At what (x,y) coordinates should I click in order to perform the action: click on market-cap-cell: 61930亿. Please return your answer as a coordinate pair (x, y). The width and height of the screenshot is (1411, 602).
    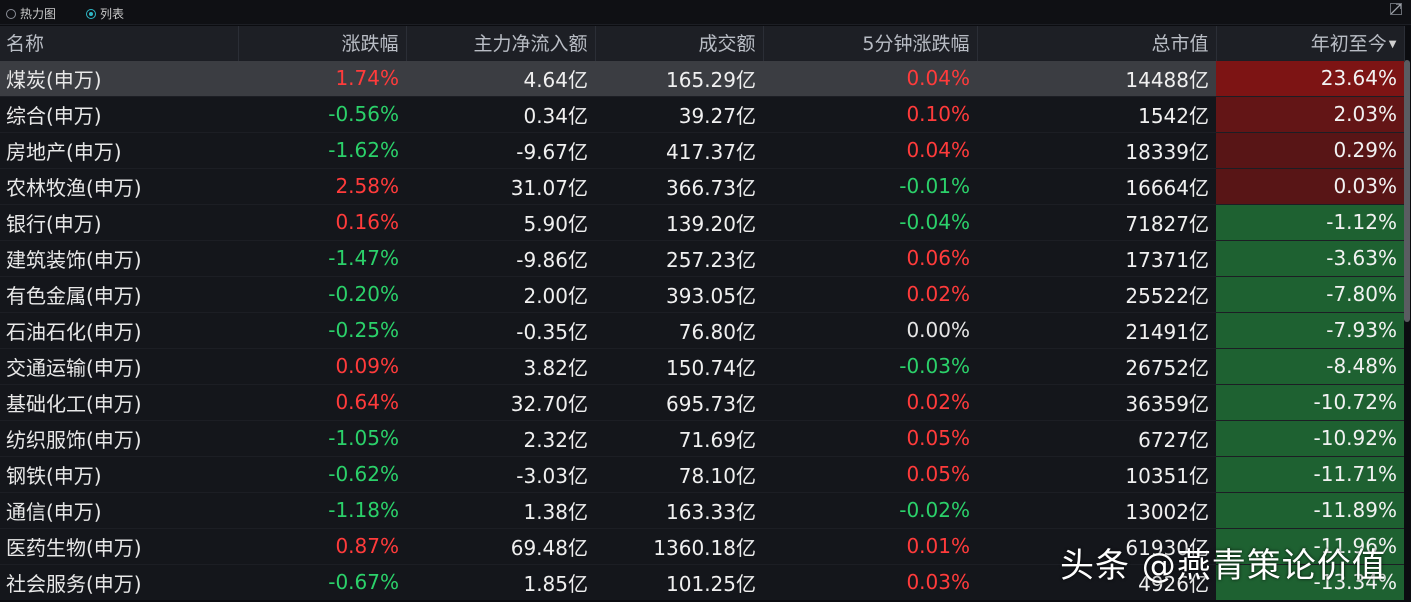
    Looking at the image, I should click on (1096, 545).